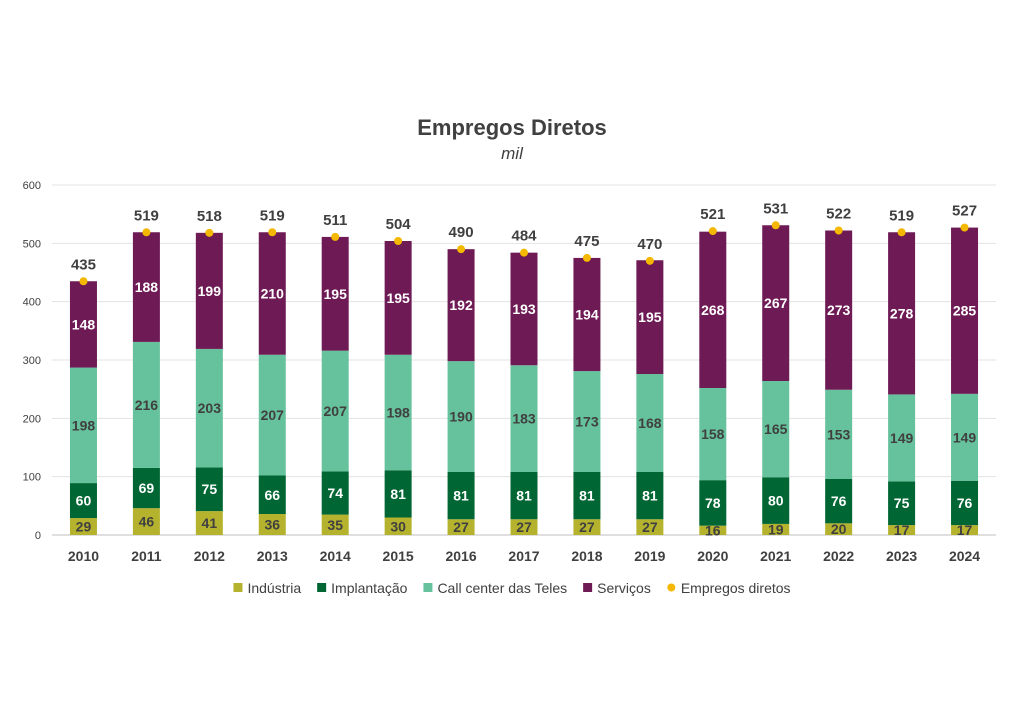 Image resolution: width=1024 pixels, height=709 pixels. What do you see at coordinates (964, 211) in the screenshot?
I see `total-label: 527` at bounding box center [964, 211].